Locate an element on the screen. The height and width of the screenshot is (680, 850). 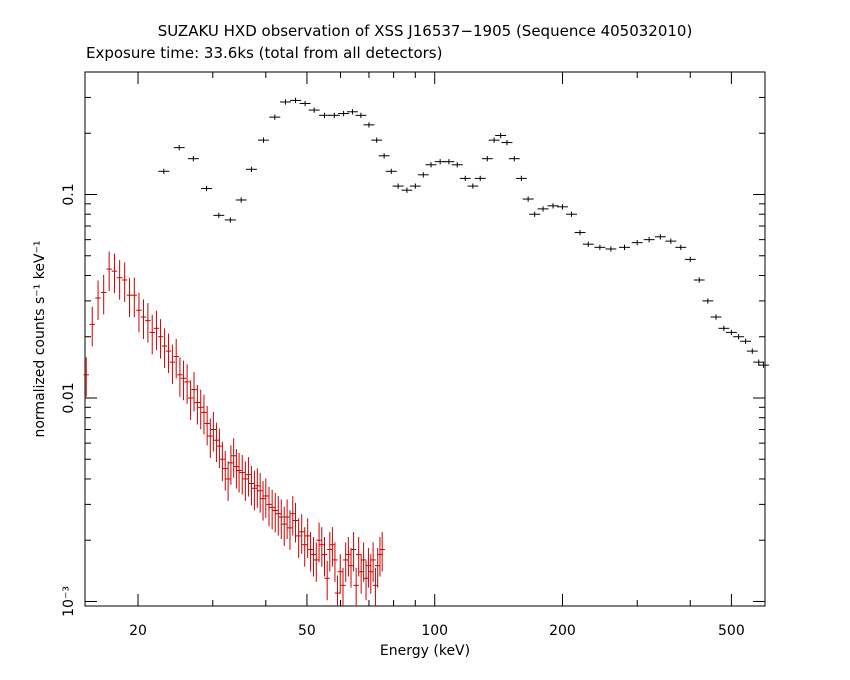
x-tick-label: 20 is located at coordinates (138, 631).